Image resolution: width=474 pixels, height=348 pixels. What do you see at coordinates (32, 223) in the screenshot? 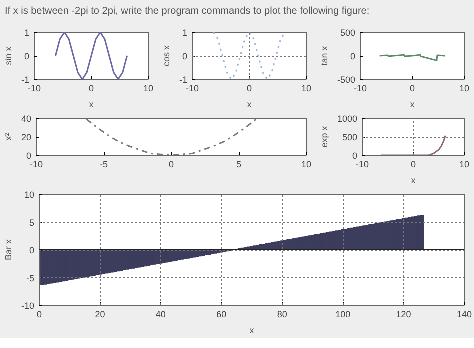
I see `y-tick-label: 5` at bounding box center [32, 223].